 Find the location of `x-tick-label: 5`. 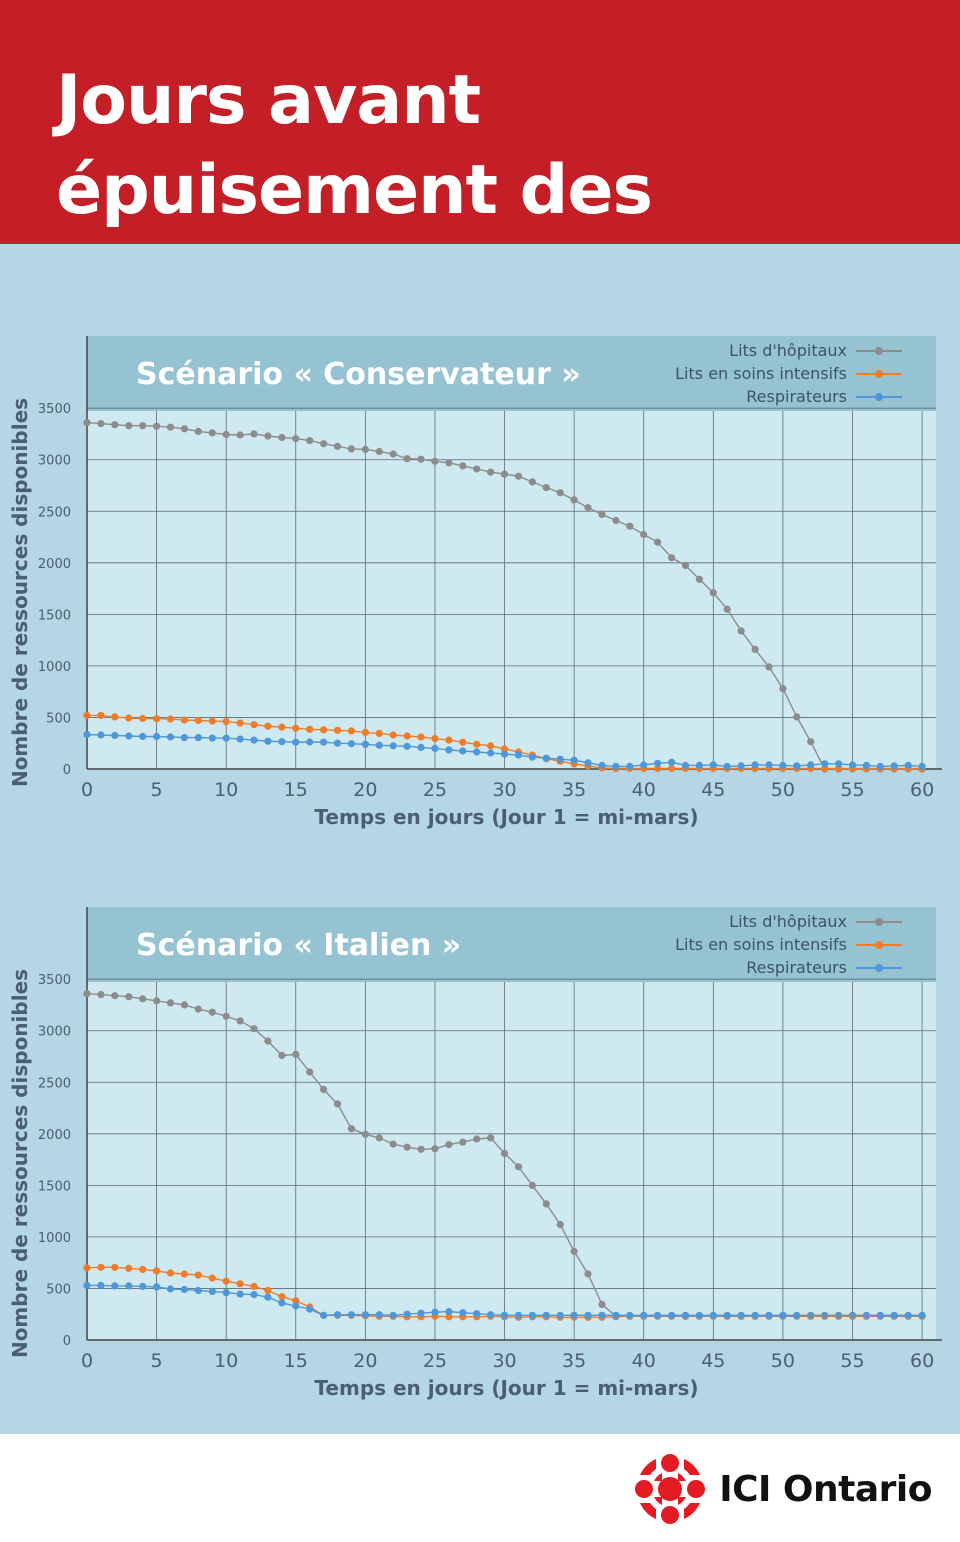

x-tick-label: 5 is located at coordinates (157, 790).